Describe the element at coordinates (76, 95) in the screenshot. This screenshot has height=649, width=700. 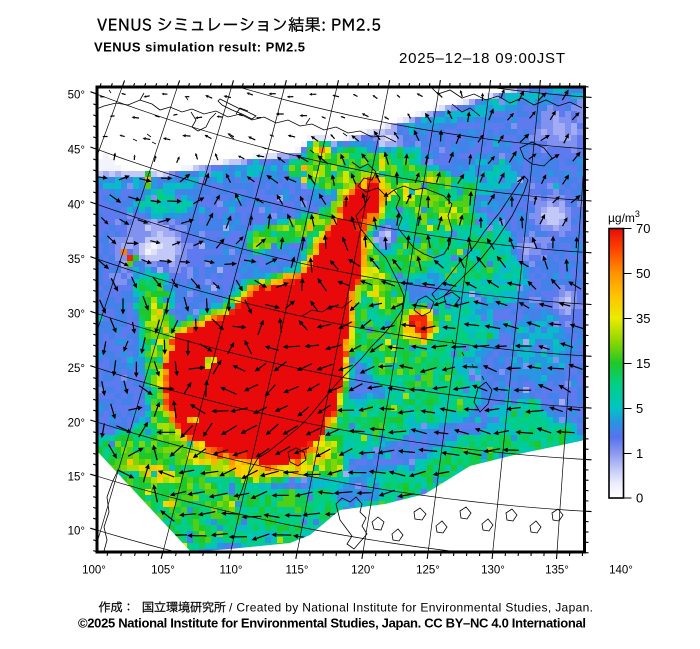
I see `svg-text: 50°` at that location.